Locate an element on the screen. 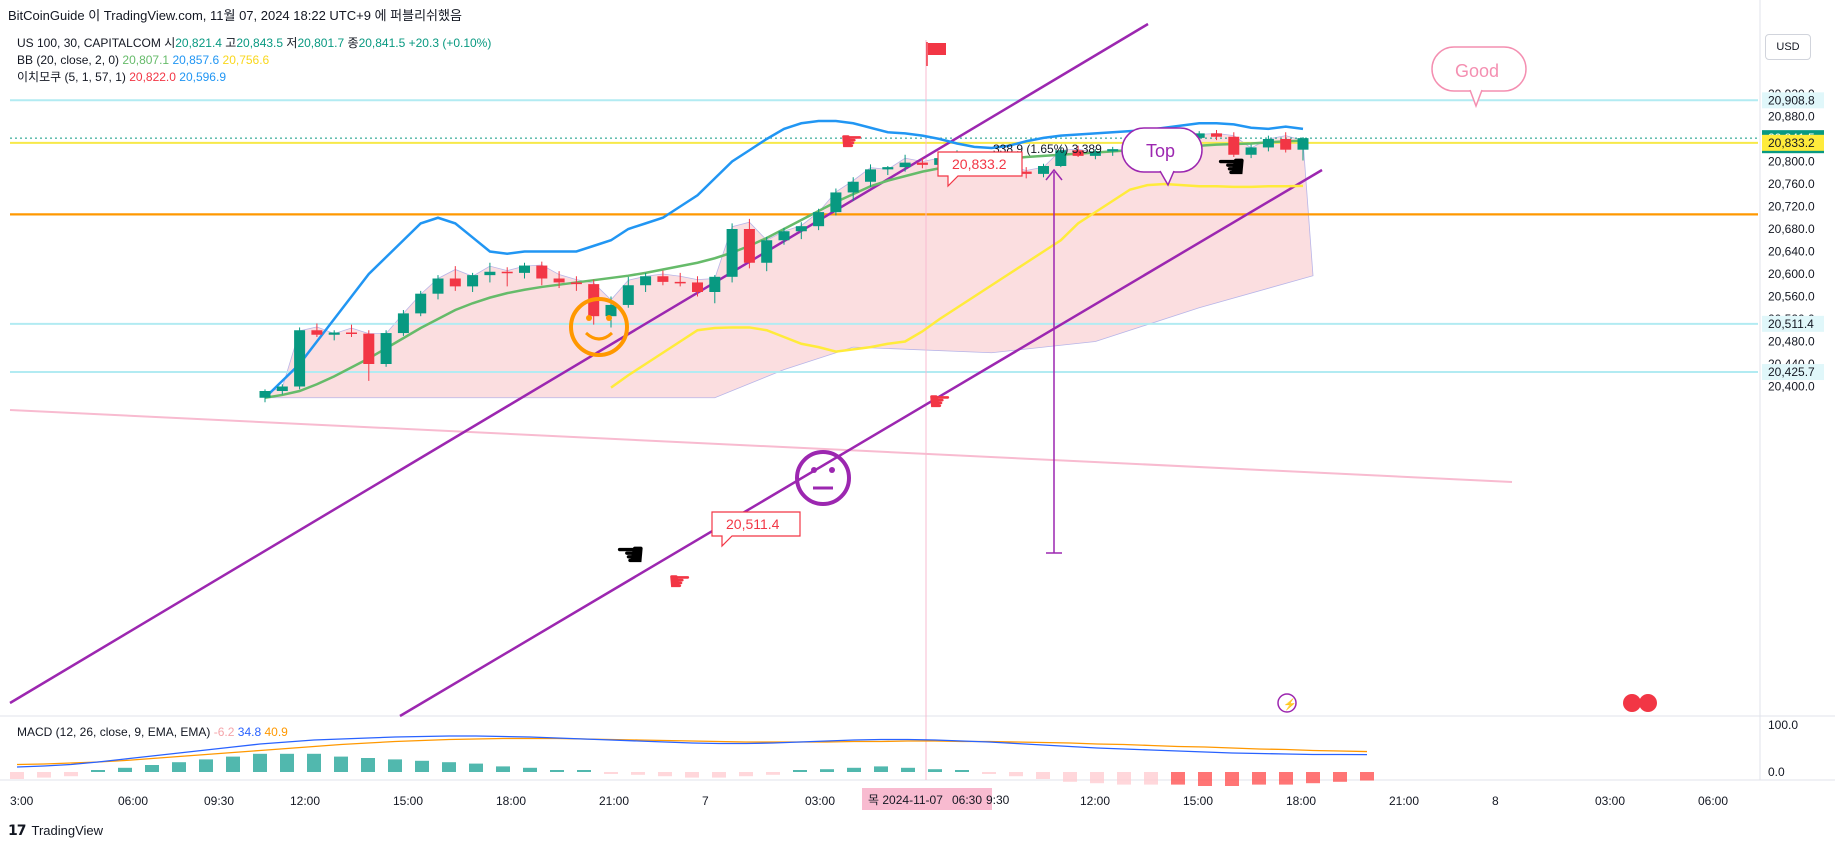  currency-button: USD is located at coordinates (1788, 47).